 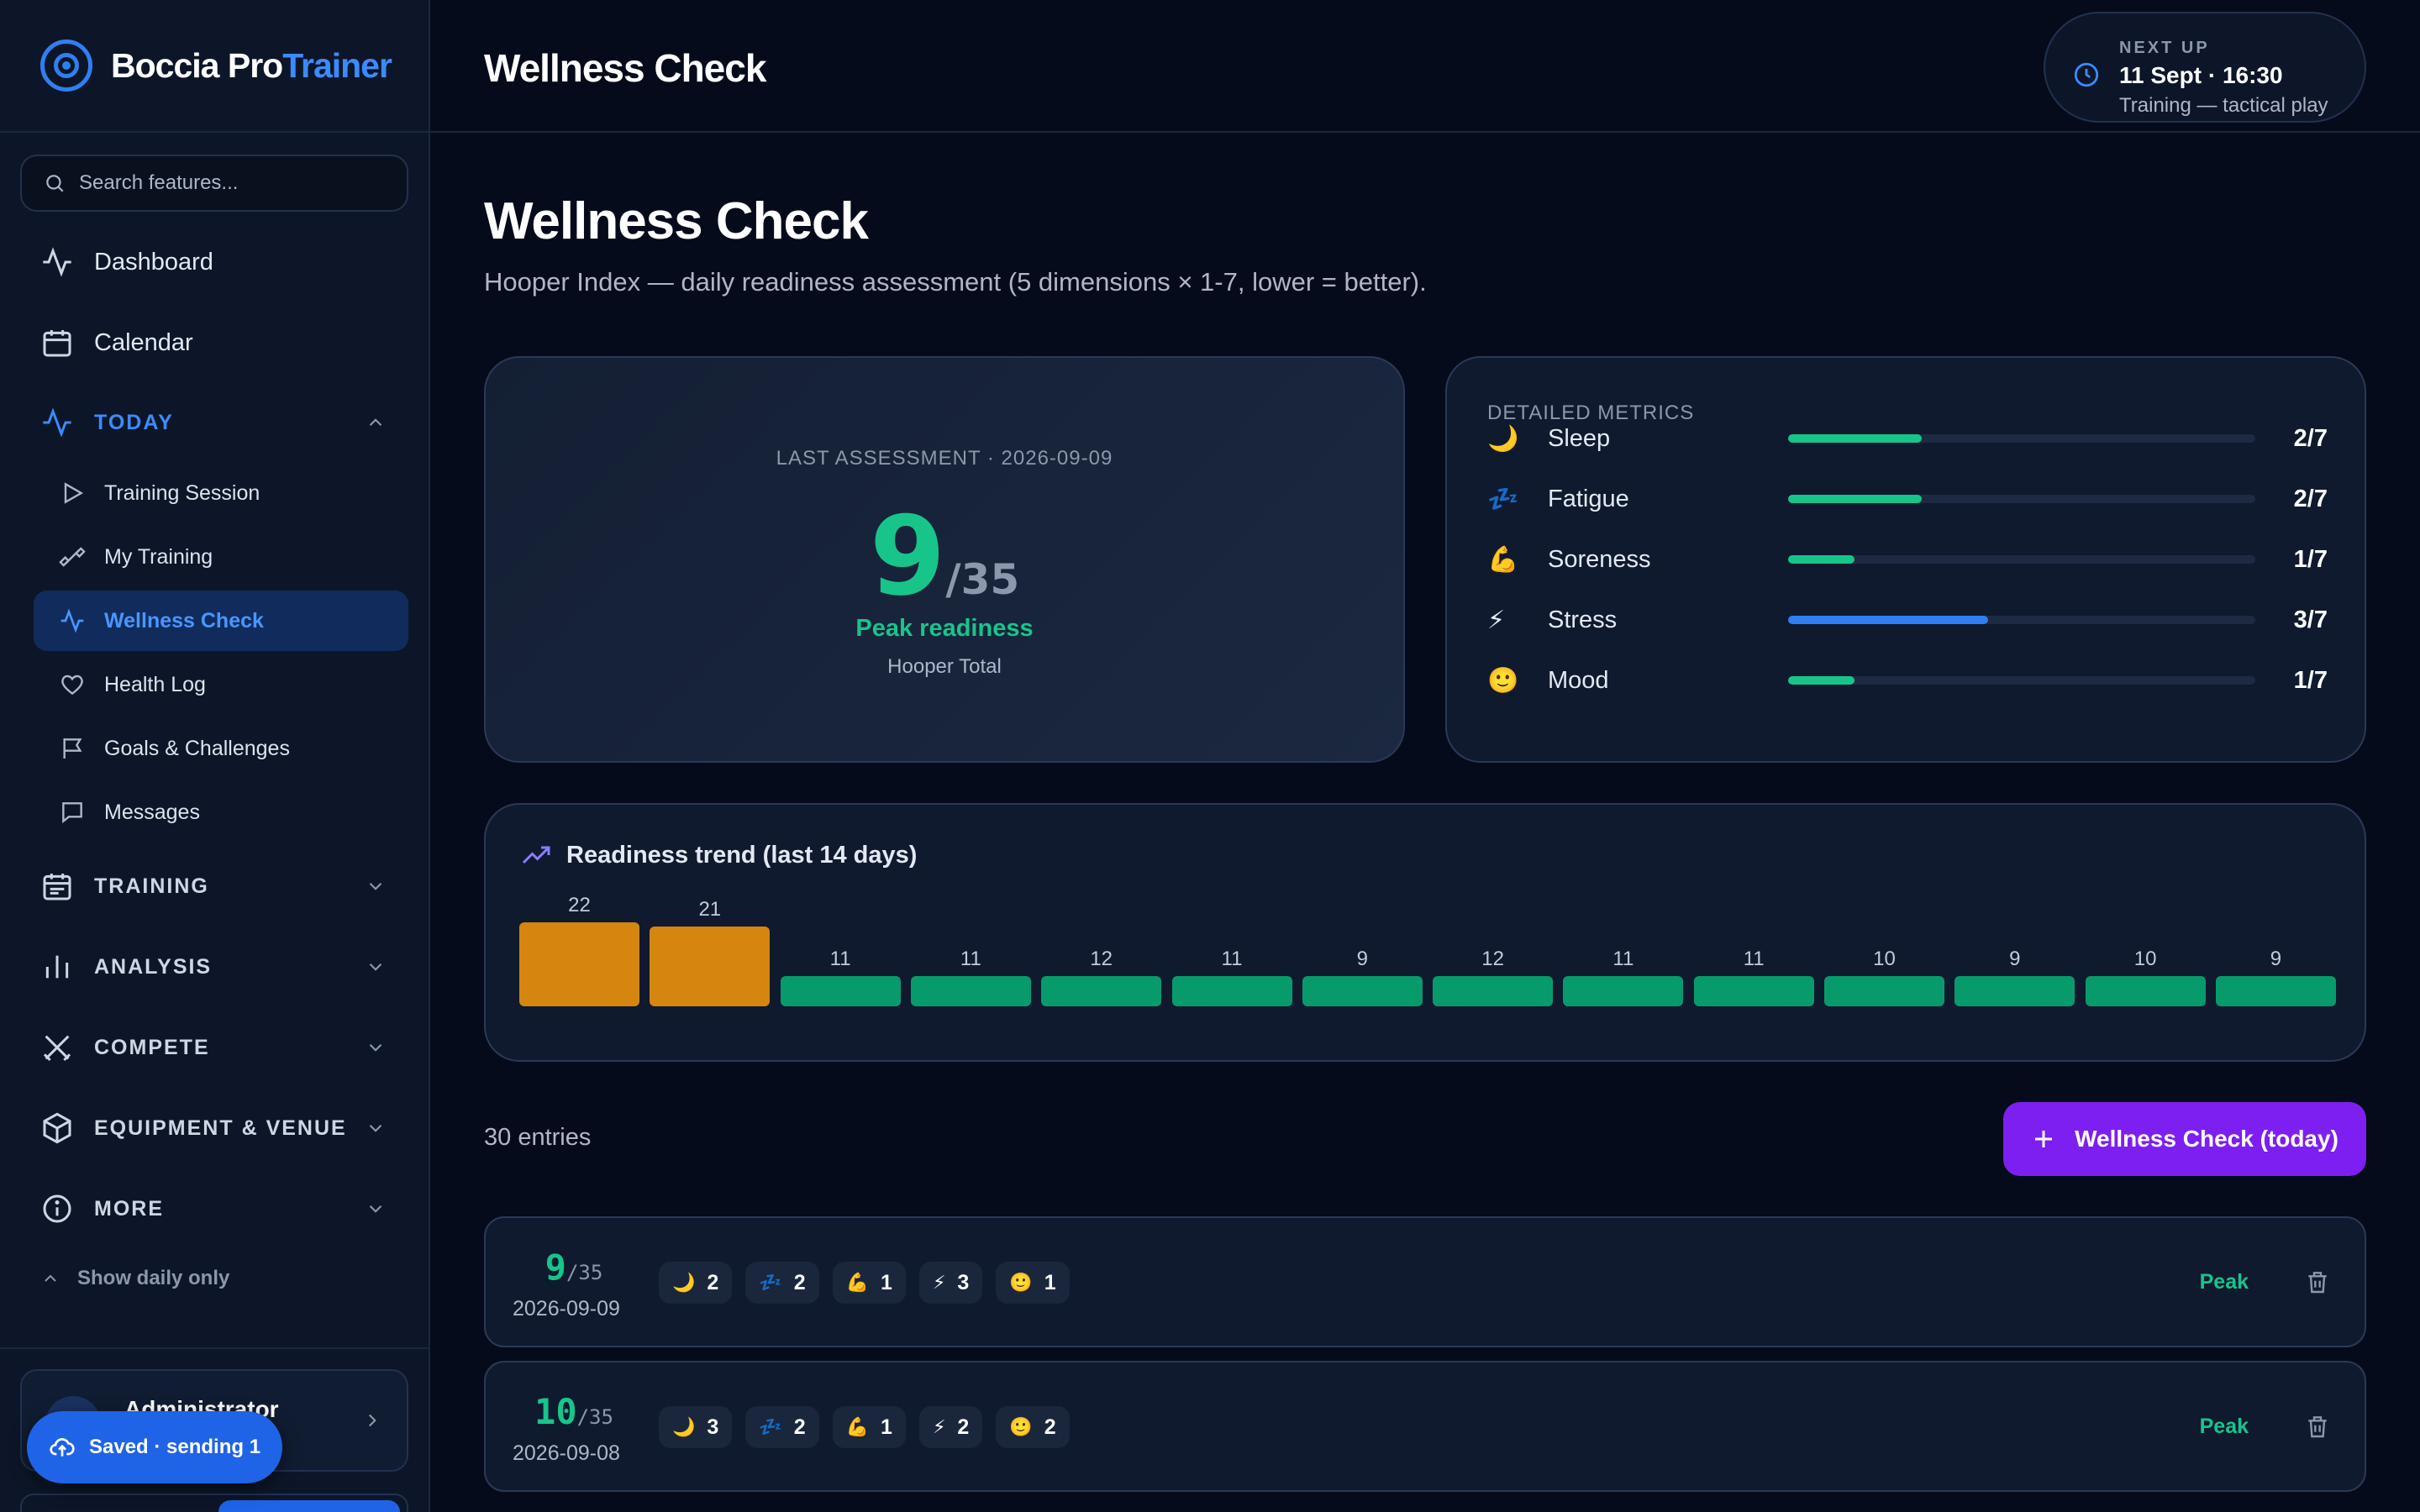 I want to click on chevron-up-icon, so click(x=375, y=422).